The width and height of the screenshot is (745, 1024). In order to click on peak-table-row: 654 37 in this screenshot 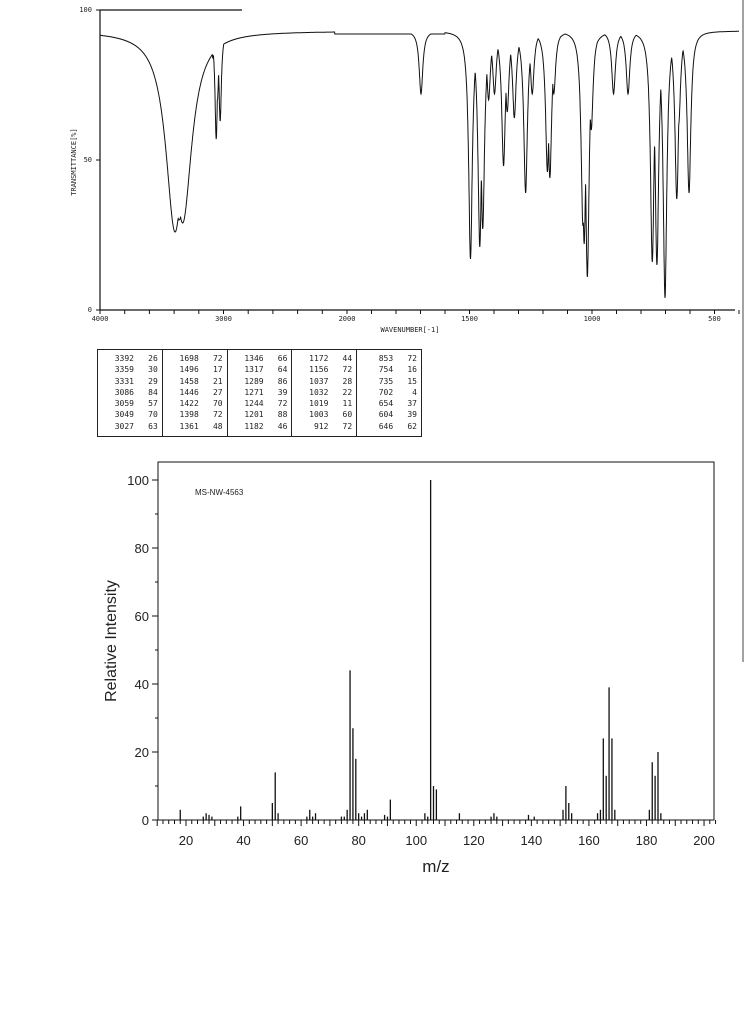, I will do `click(390, 403)`.